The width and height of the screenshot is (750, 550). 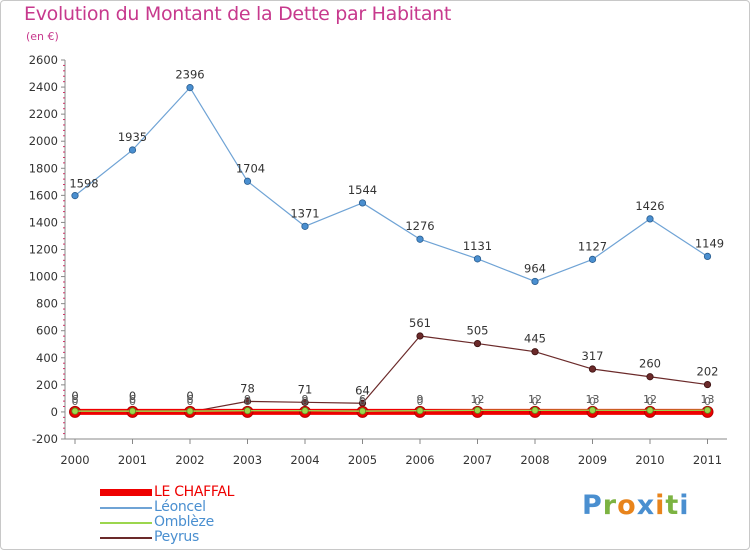 I want to click on y-tick-label: 2200, so click(x=43, y=114).